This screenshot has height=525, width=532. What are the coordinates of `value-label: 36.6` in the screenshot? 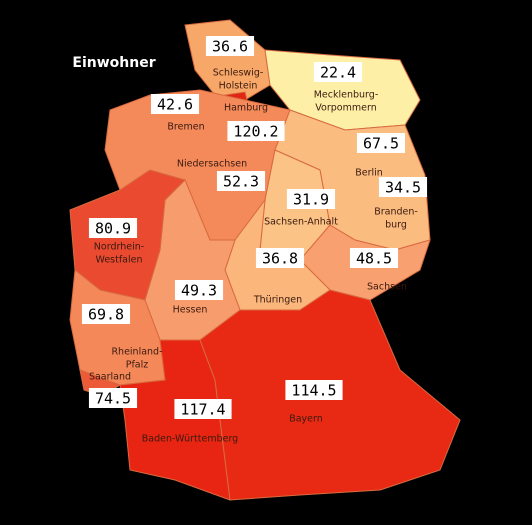 It's located at (230, 47).